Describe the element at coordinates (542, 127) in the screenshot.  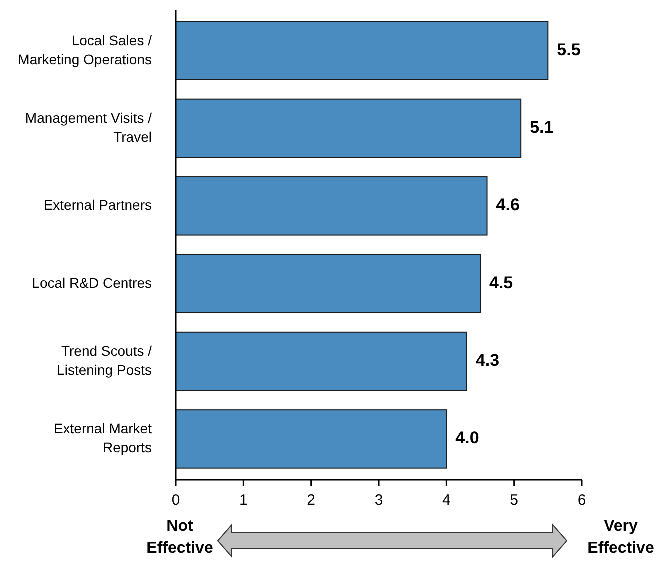
I see `data-label: 5.1` at that location.